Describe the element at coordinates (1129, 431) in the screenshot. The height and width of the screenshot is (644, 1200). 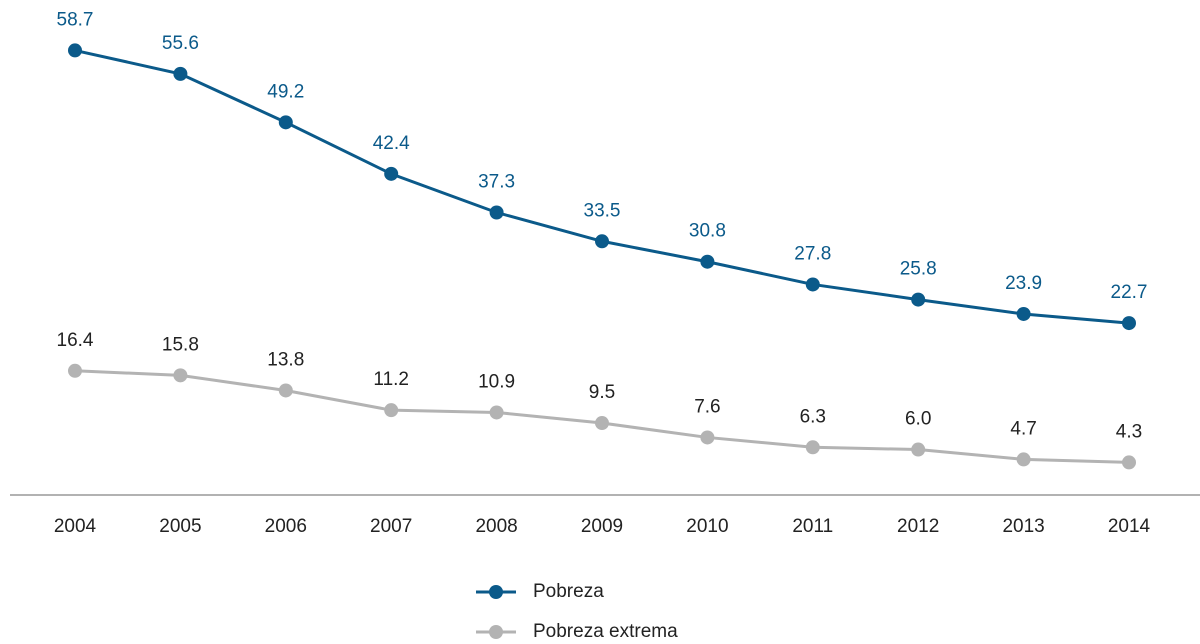
I see `data-label: 4.3` at that location.